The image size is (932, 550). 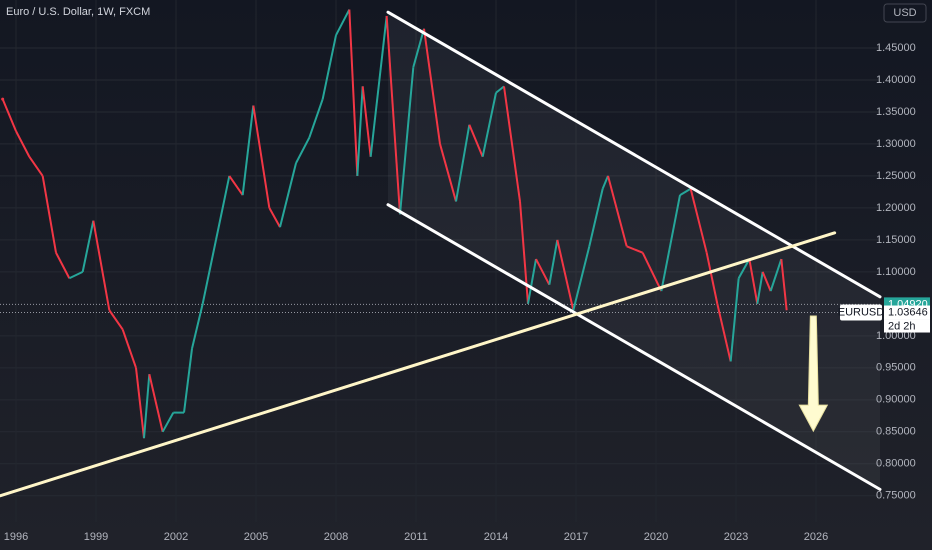 I want to click on symbol-label: EURUSD, so click(x=861, y=312).